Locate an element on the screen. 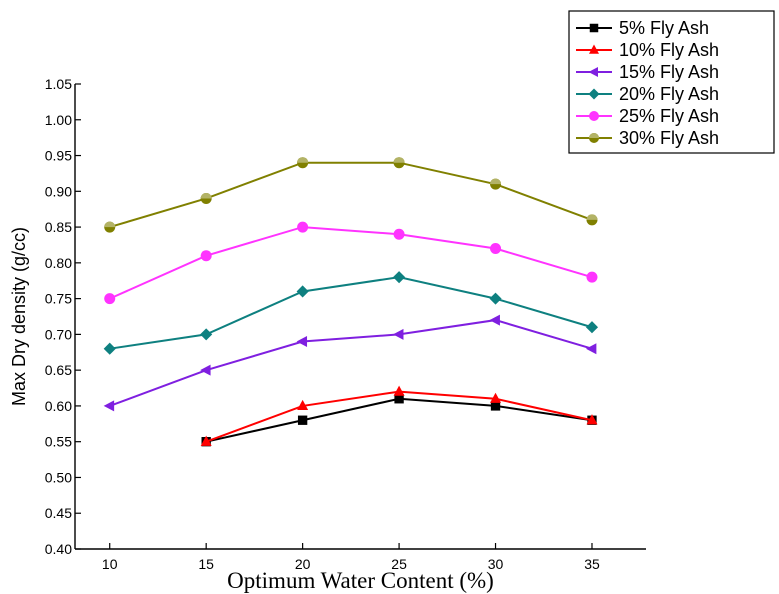 The height and width of the screenshot is (594, 779). legend-entry: 30% Fly Ash is located at coordinates (647, 138).